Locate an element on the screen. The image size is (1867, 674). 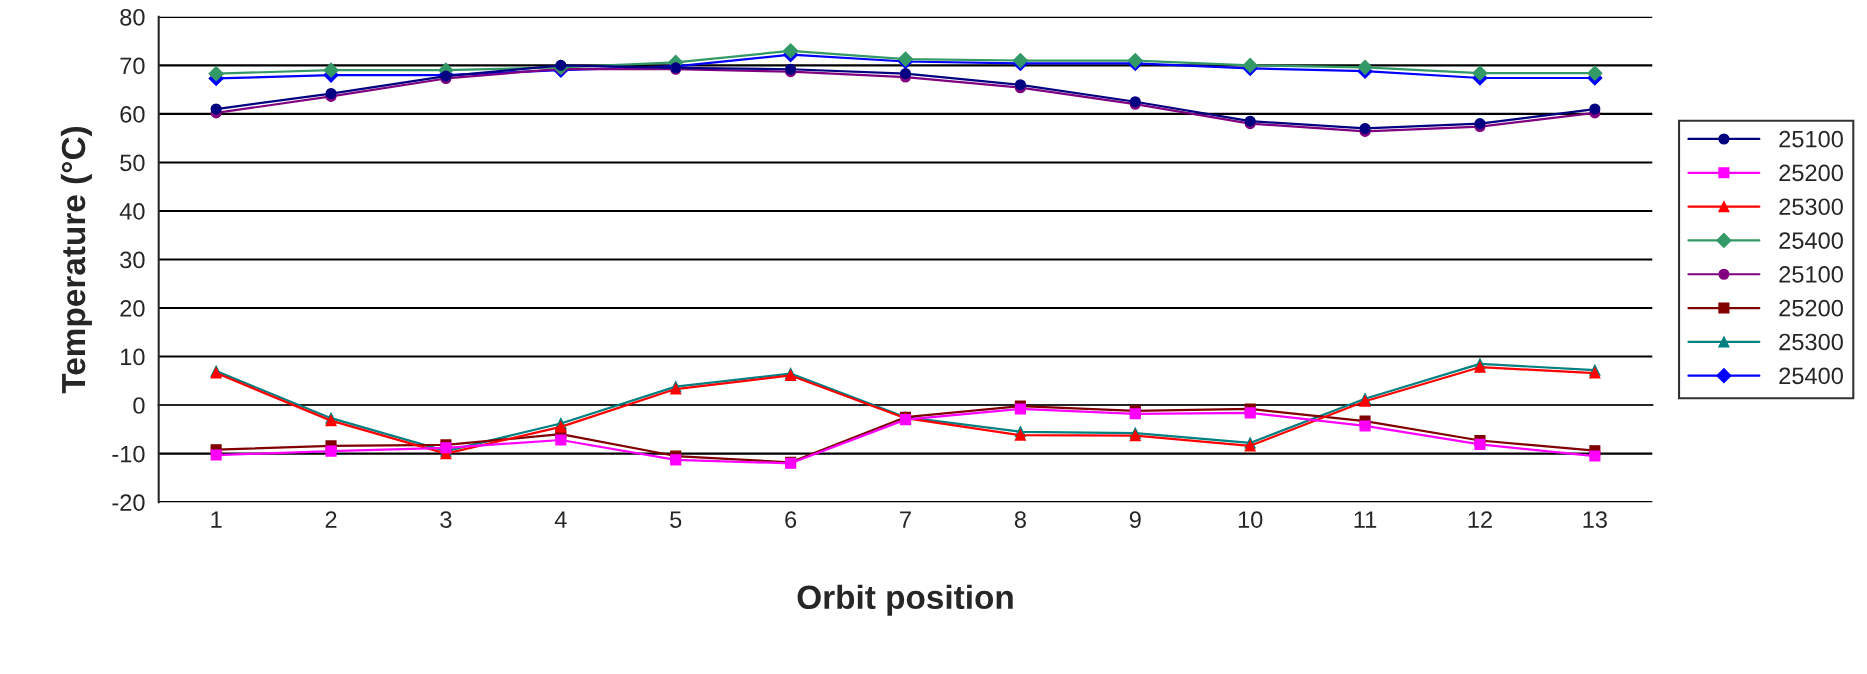
y-tick-label: 10 is located at coordinates (133, 357).